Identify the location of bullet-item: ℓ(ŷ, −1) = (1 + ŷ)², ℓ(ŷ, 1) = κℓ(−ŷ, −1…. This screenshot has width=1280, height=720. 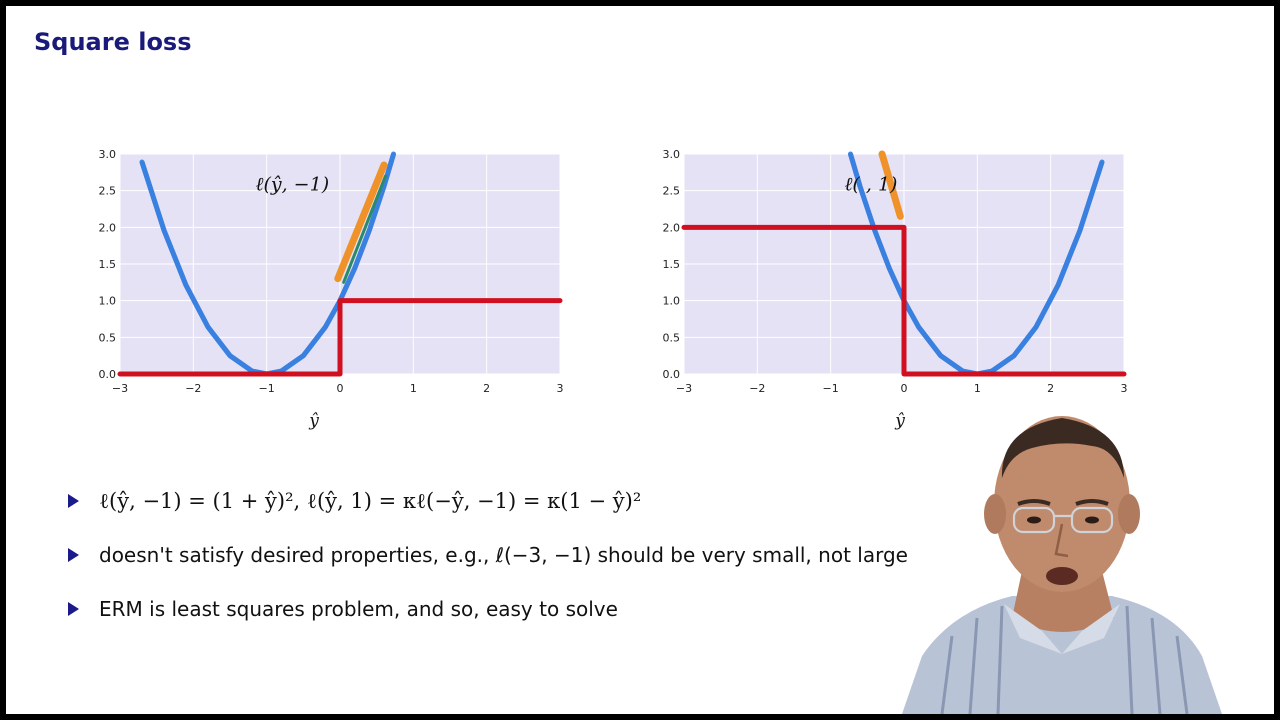
(568, 501).